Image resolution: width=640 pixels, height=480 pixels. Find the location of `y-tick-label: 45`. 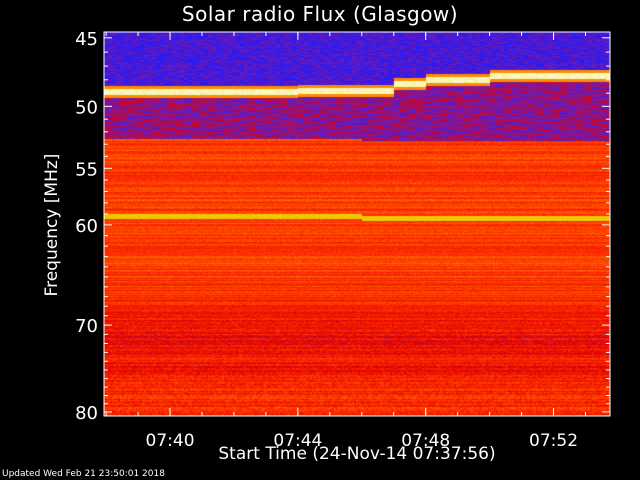

y-tick-label: 45 is located at coordinates (86, 39).